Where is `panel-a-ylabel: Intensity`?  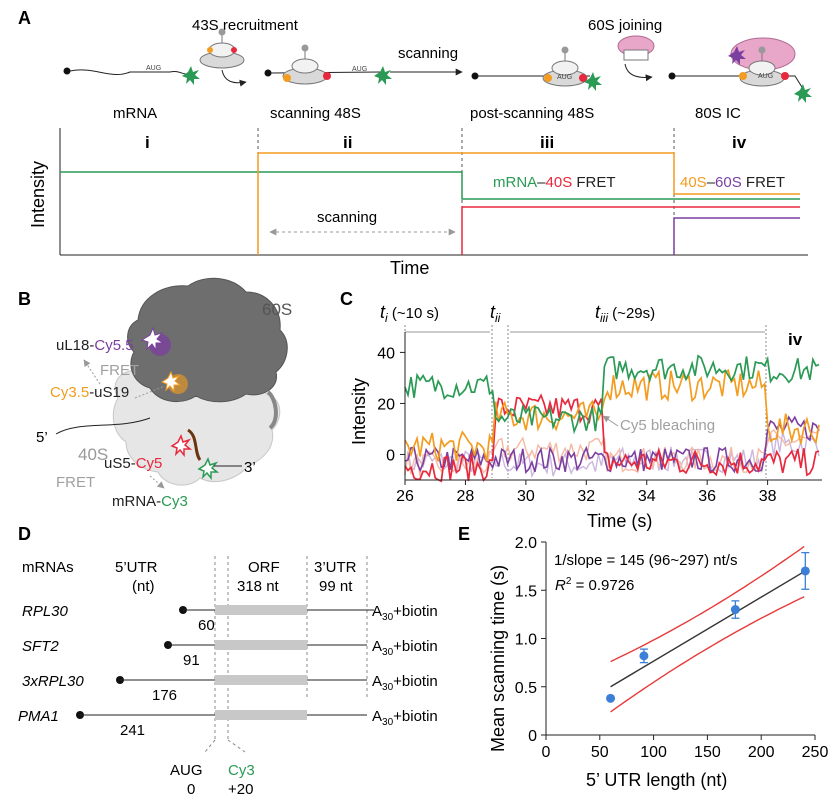 panel-a-ylabel: Intensity is located at coordinates (38, 194).